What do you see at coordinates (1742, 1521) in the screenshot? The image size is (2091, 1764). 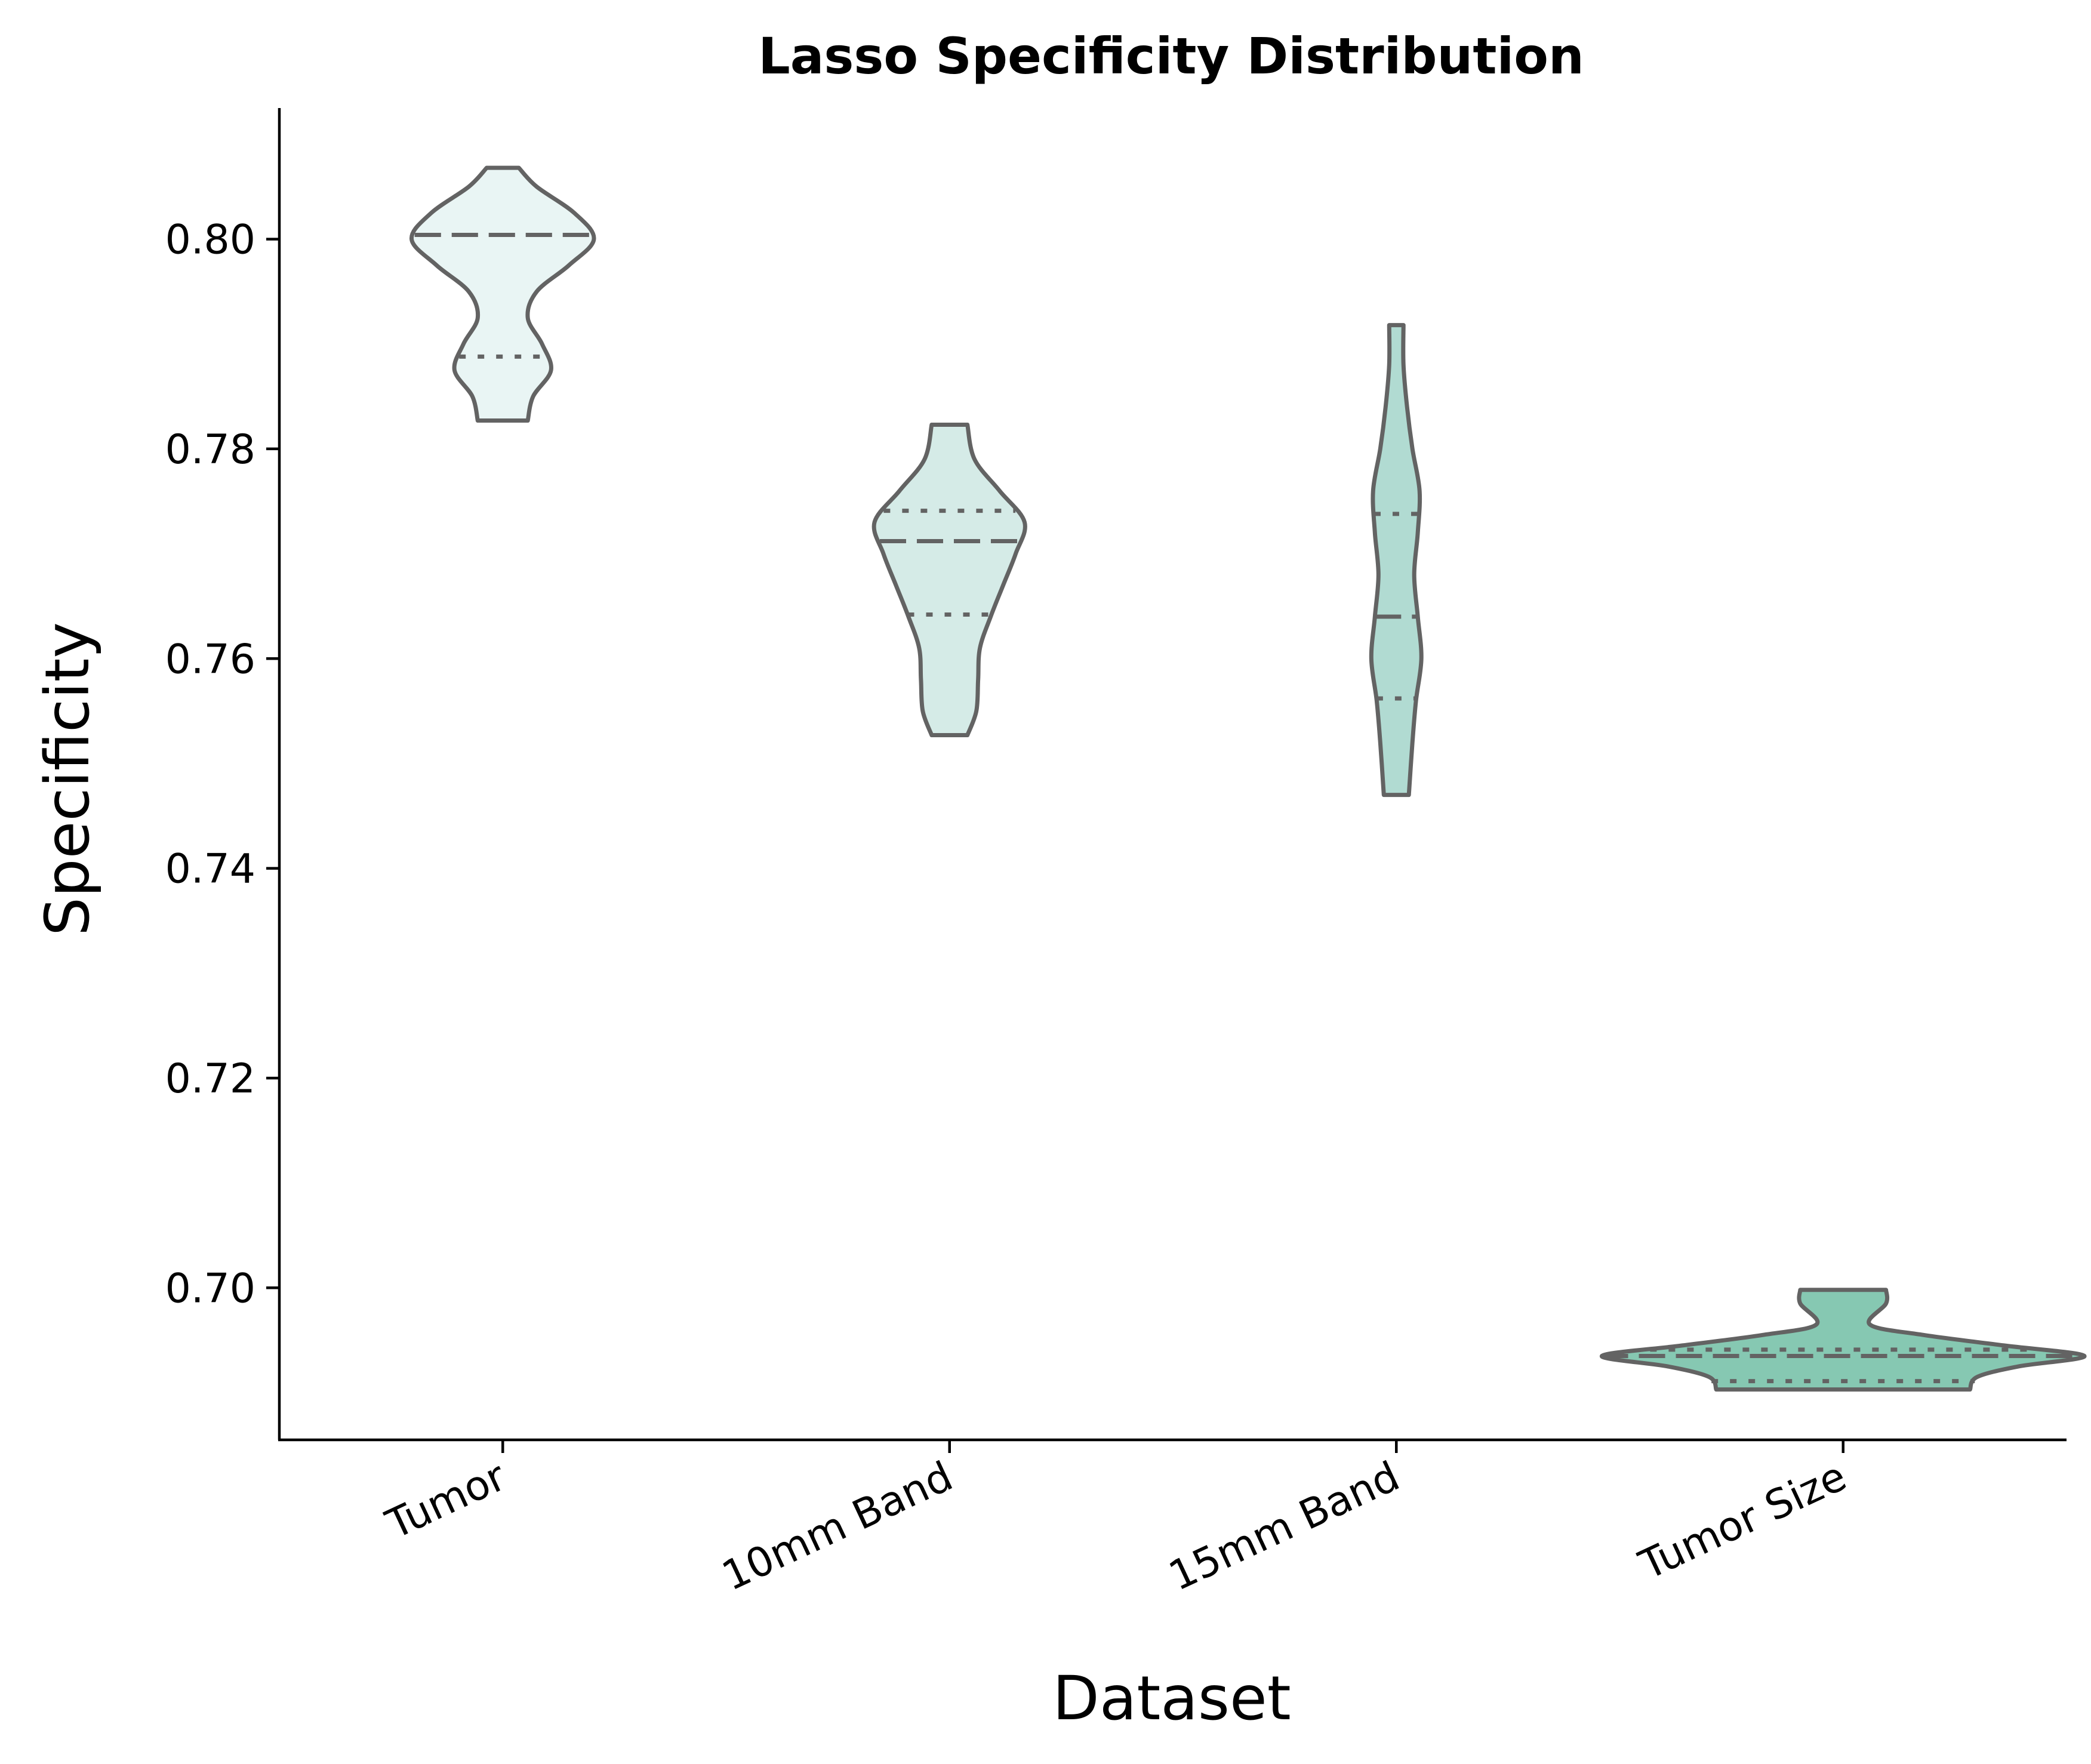 I see `x-tick-label: Tumor Size` at bounding box center [1742, 1521].